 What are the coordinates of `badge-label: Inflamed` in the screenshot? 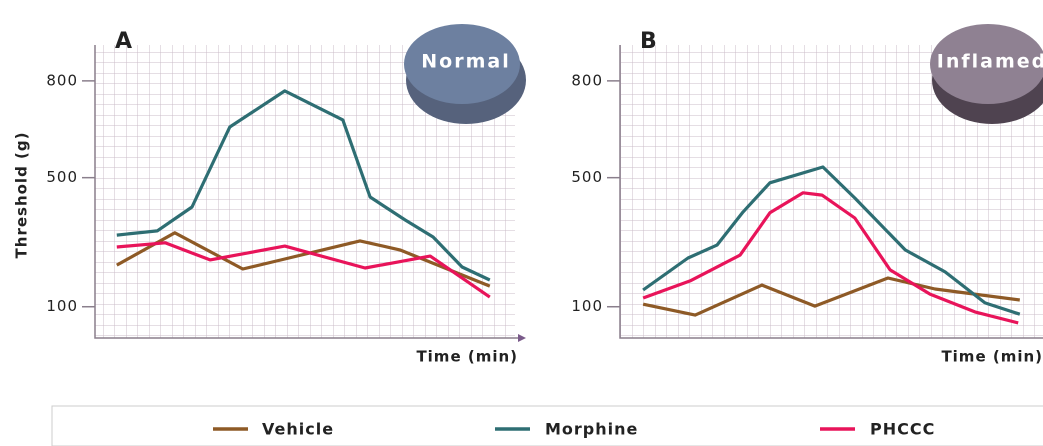 It's located at (990, 62).